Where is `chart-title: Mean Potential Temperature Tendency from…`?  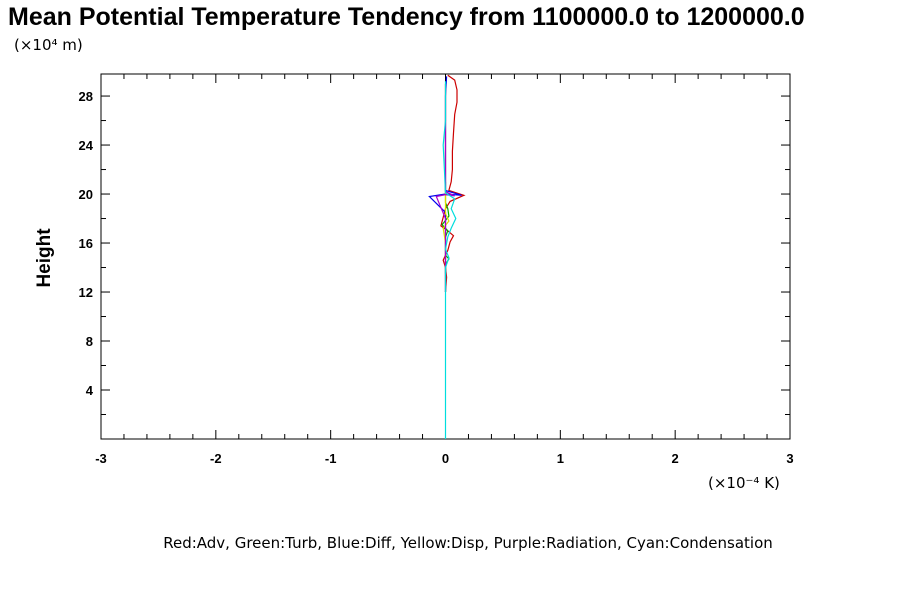
chart-title: Mean Potential Temperature Tendency from… is located at coordinates (406, 17).